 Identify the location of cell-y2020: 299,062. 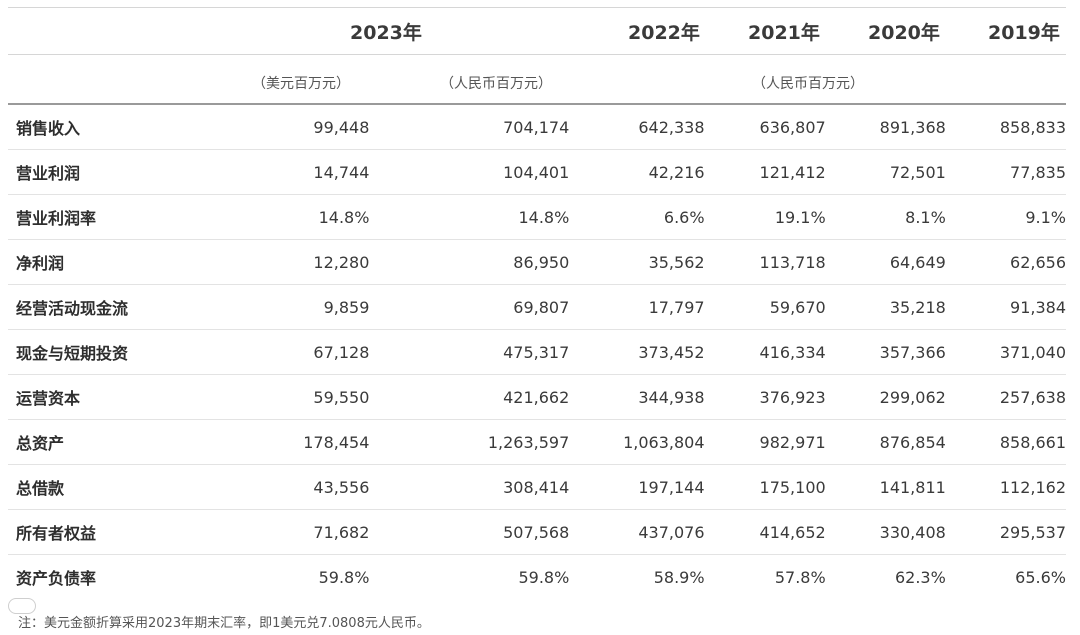
(885, 397).